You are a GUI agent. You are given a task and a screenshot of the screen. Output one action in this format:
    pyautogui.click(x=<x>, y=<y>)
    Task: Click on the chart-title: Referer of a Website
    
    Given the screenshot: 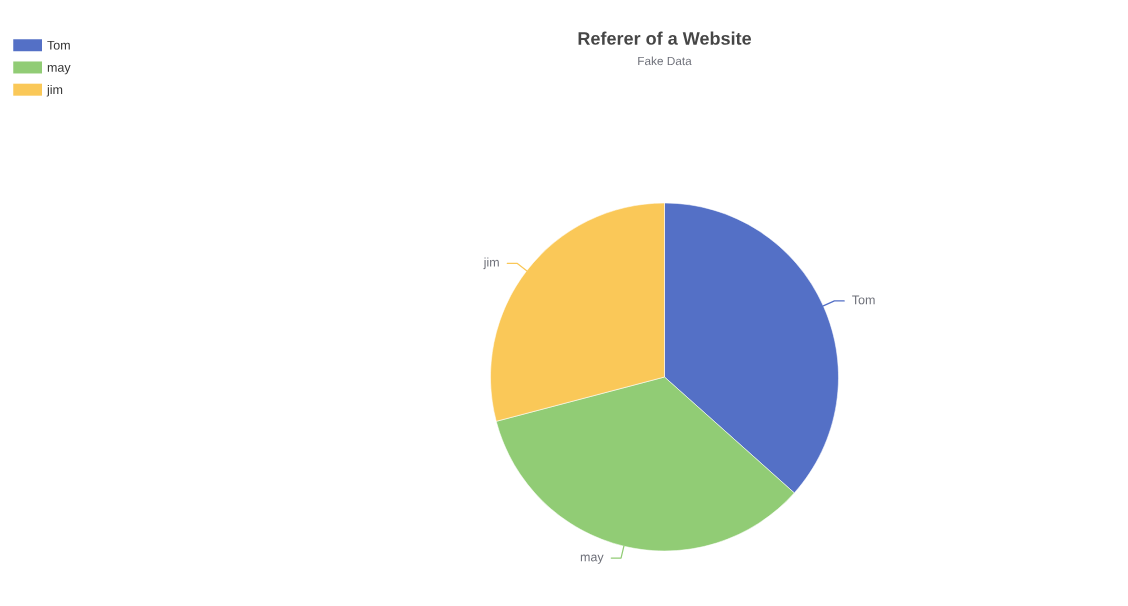 What is the action you would take?
    pyautogui.click(x=665, y=38)
    